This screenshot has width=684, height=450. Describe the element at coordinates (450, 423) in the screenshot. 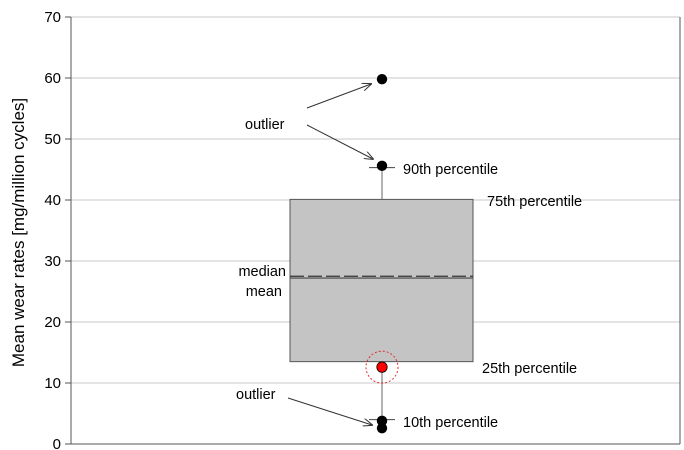

I see `p10-label: 10th percentile` at that location.